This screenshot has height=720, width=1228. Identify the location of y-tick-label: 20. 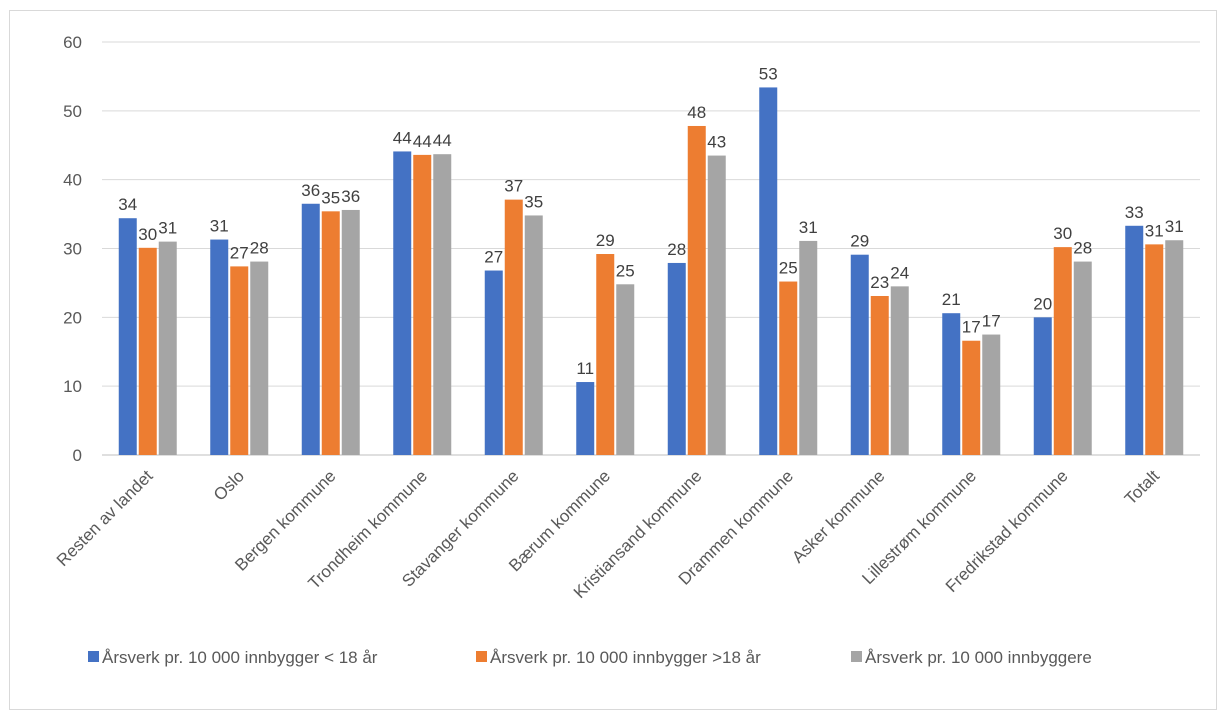
(72, 317).